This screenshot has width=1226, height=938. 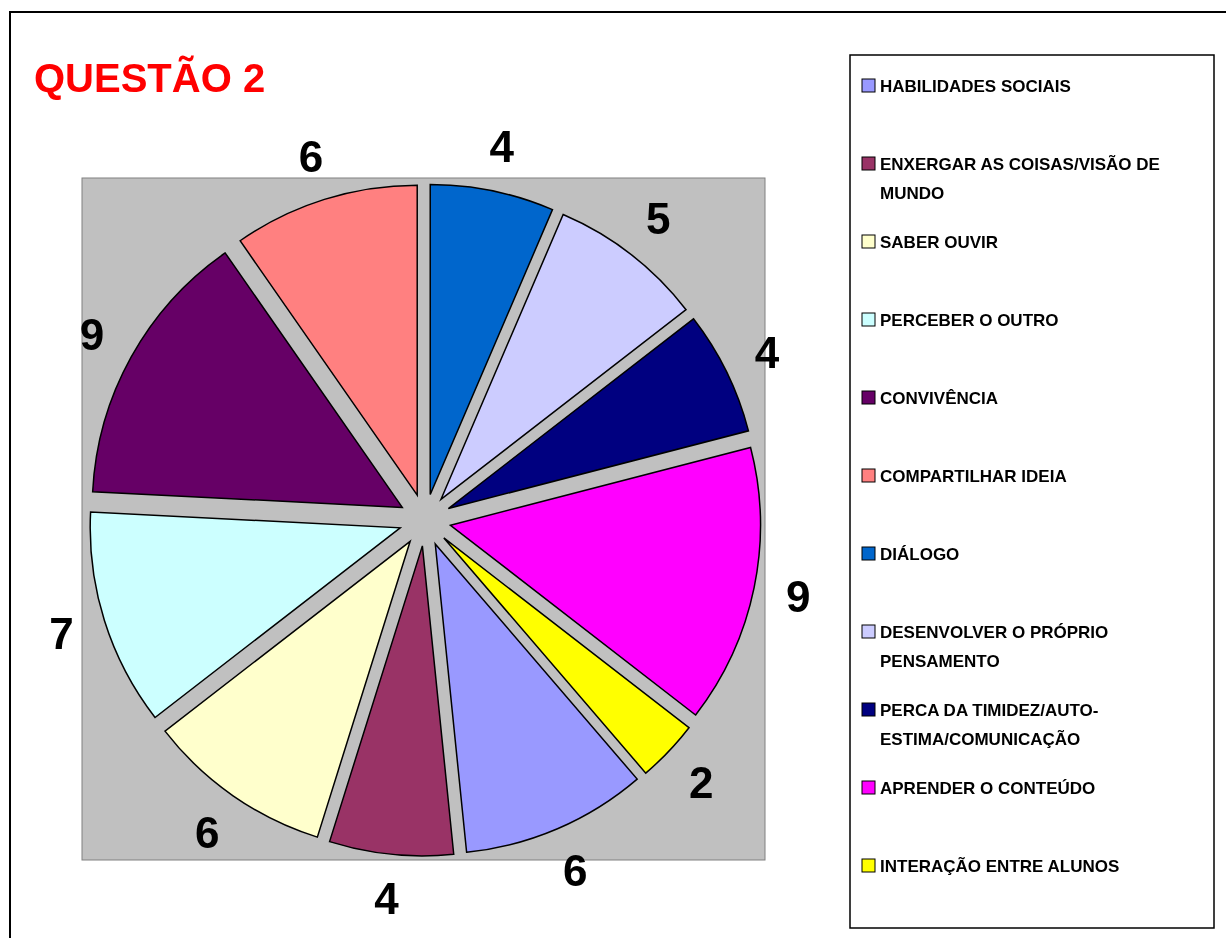 What do you see at coordinates (989, 724) in the screenshot?
I see `legend-label: PERCA DA TIMIDEZ/AUTO-ESTIMA/COMUNICAÇÃO` at bounding box center [989, 724].